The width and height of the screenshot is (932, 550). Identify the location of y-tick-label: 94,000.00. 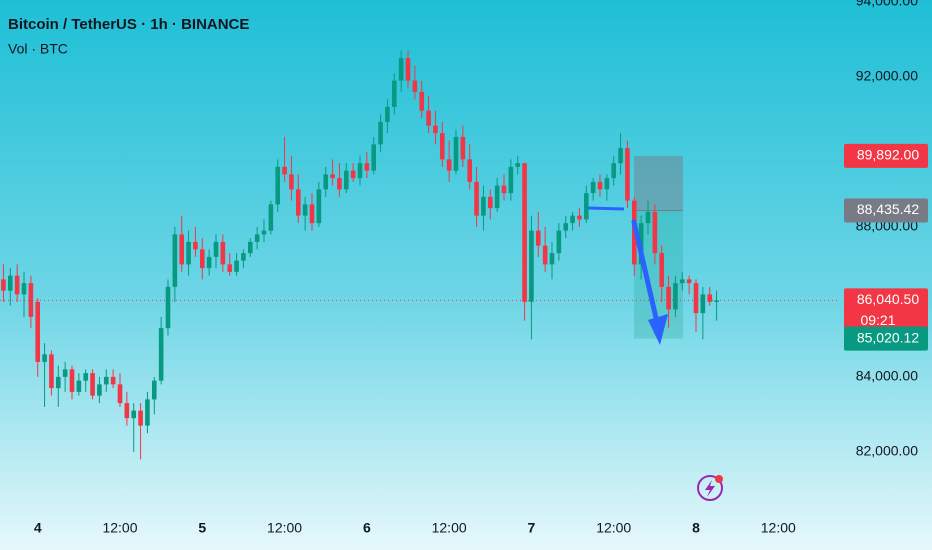
(887, 4).